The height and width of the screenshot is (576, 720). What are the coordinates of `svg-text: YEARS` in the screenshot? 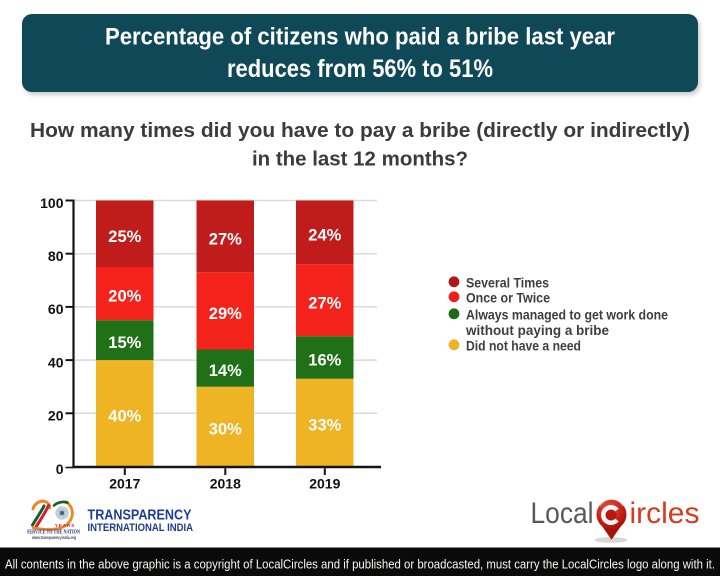 It's located at (65, 525).